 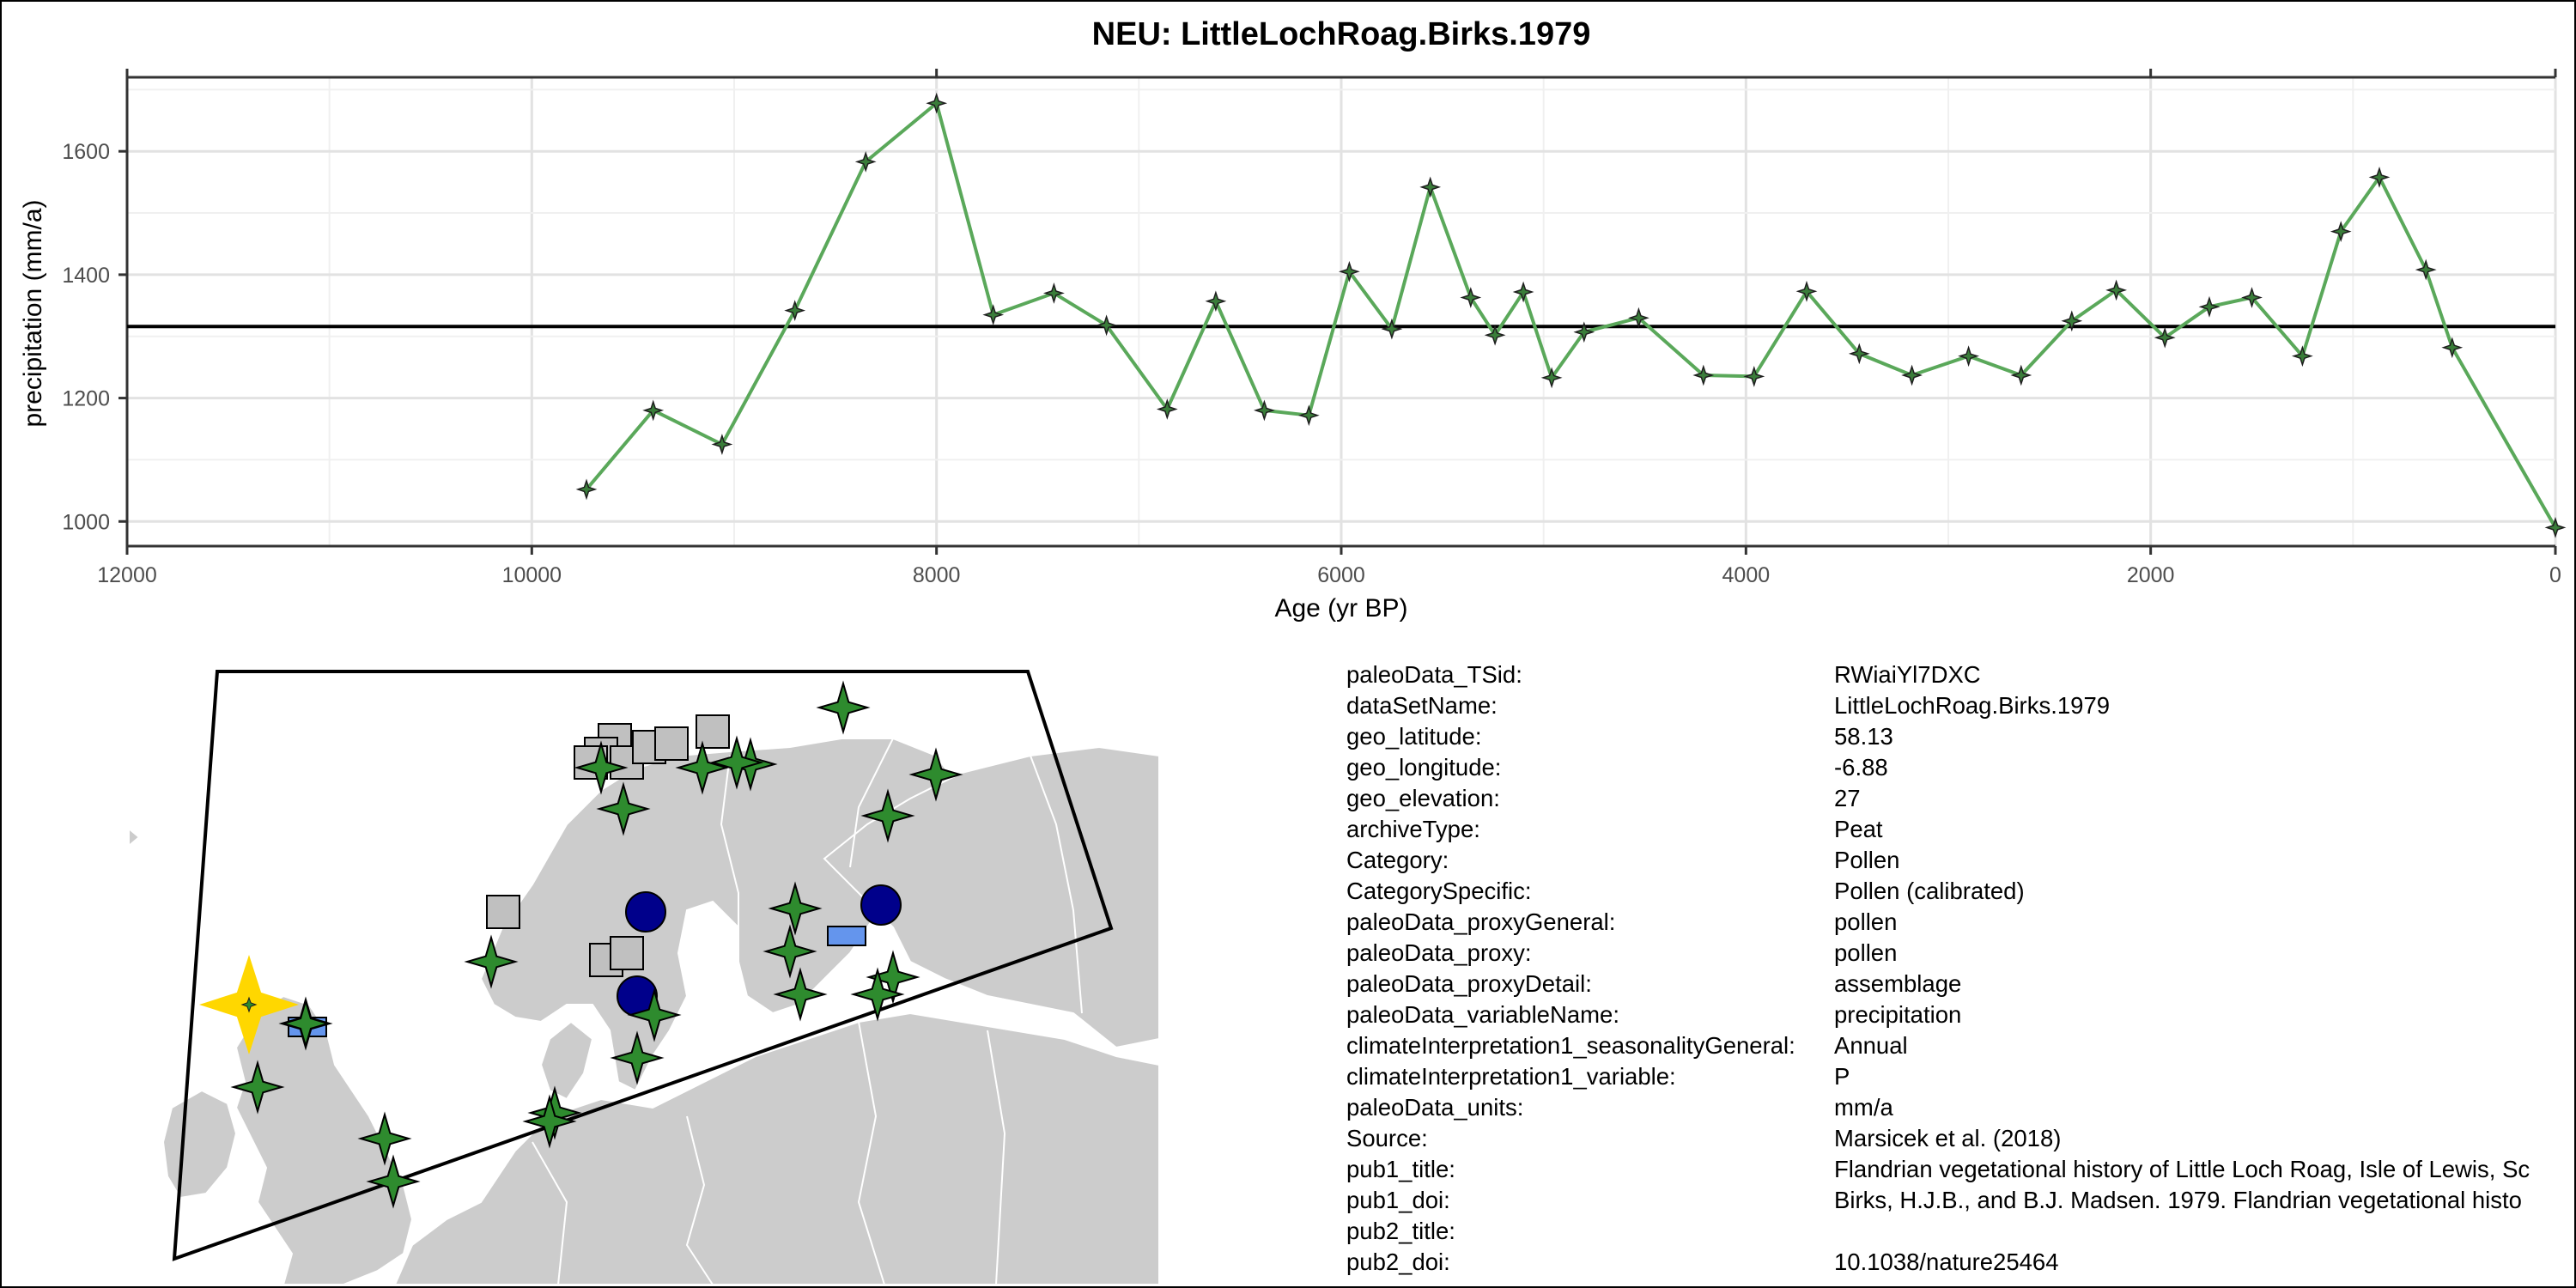 I want to click on x-tick-label: 6000, so click(x=1341, y=575).